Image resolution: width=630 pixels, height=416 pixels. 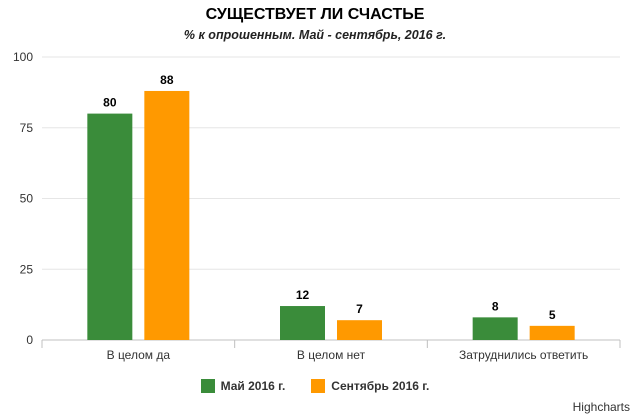 What do you see at coordinates (495, 306) in the screenshot?
I see `data-label: 8` at bounding box center [495, 306].